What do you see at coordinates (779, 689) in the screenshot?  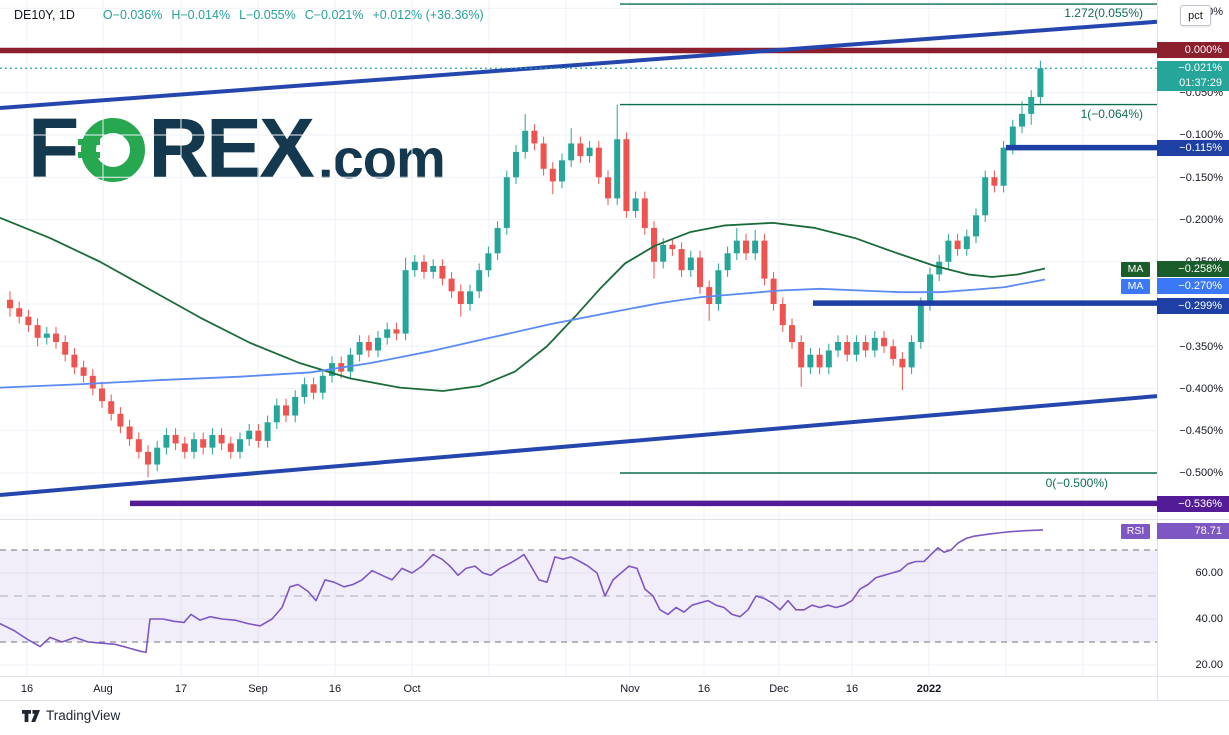 I see `time-axis-label: Dec` at bounding box center [779, 689].